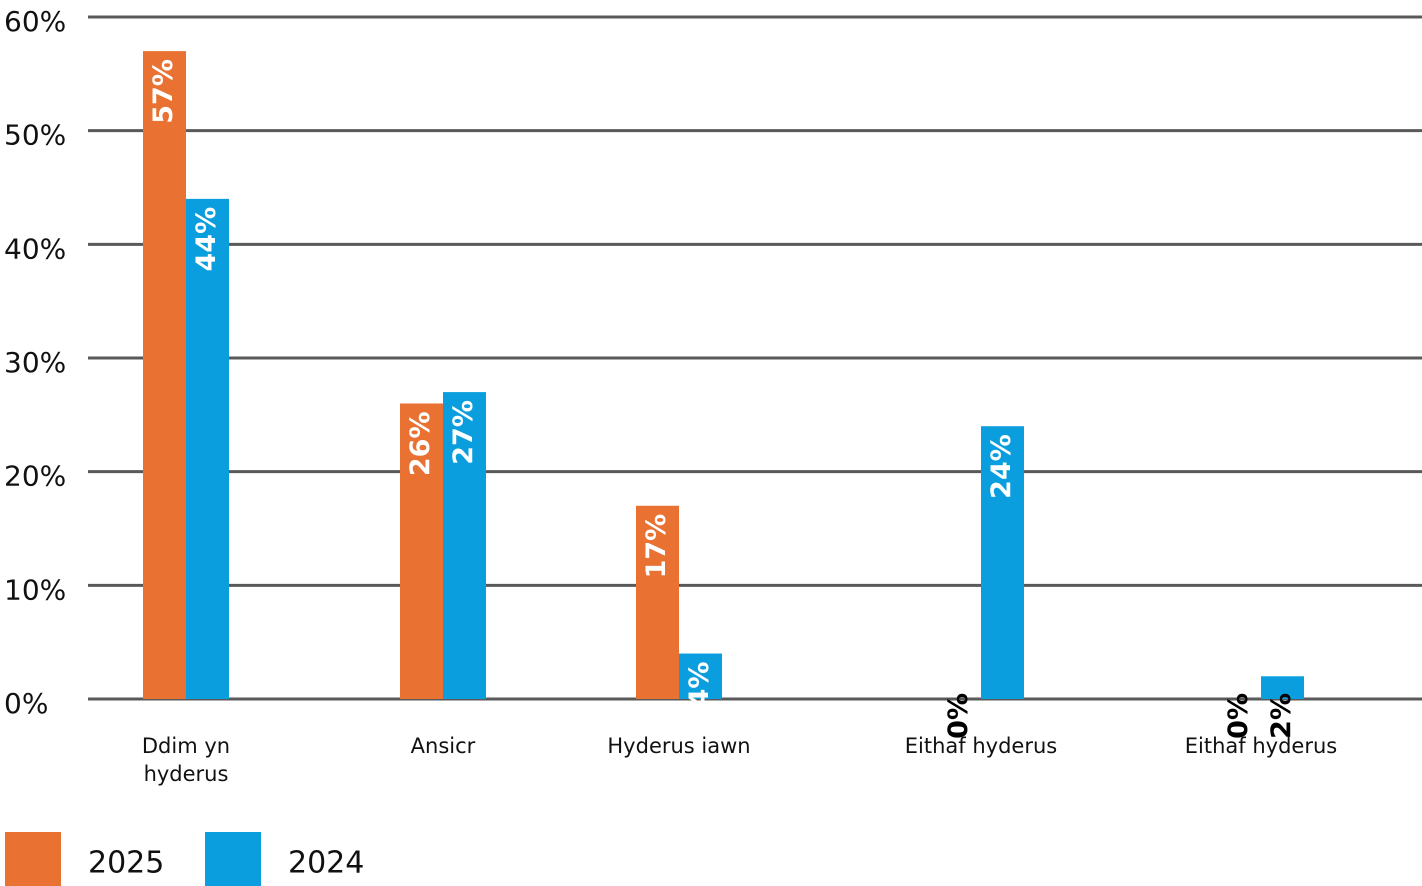  I want to click on x-tick-label: Ansicr, so click(443, 746).